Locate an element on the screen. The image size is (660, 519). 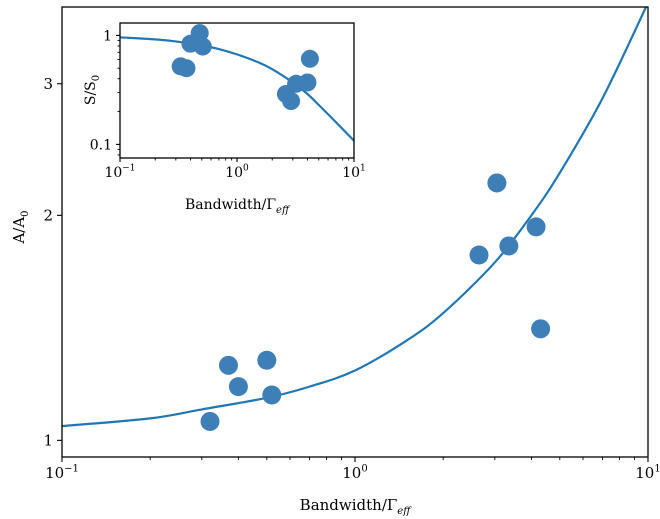
main-y-axis-title-main: A/A is located at coordinates (19, 231).